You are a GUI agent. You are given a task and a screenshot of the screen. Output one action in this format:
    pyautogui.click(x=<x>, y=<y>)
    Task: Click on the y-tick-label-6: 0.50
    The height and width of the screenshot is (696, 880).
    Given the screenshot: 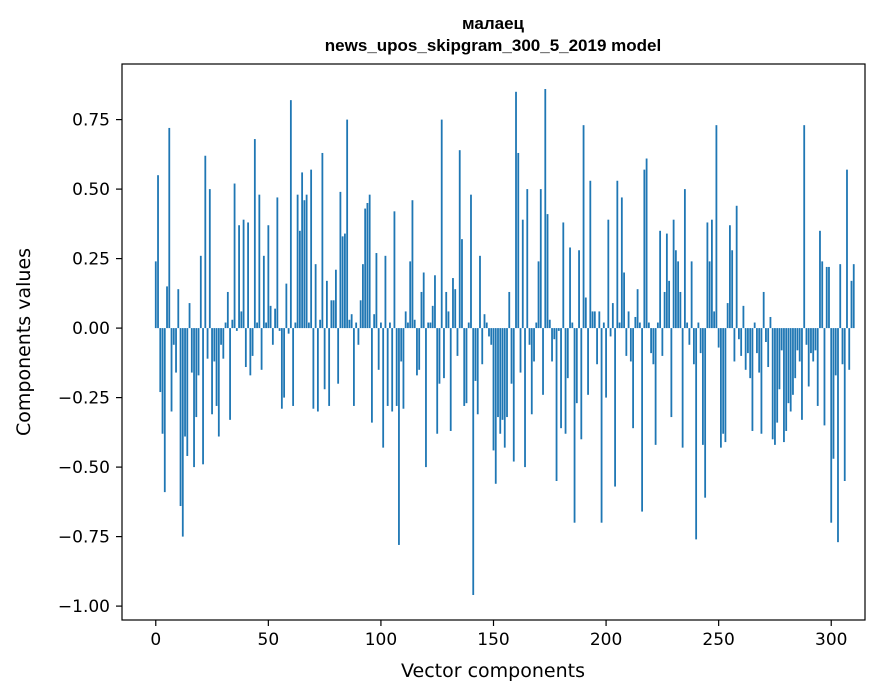 What is the action you would take?
    pyautogui.click(x=91, y=190)
    